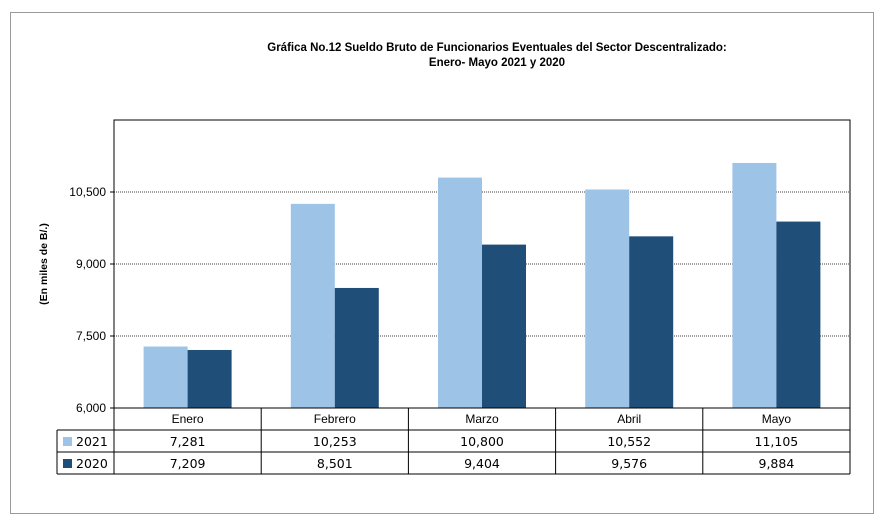  What do you see at coordinates (91, 408) in the screenshot?
I see `y-tick-label-0: 6,000` at bounding box center [91, 408].